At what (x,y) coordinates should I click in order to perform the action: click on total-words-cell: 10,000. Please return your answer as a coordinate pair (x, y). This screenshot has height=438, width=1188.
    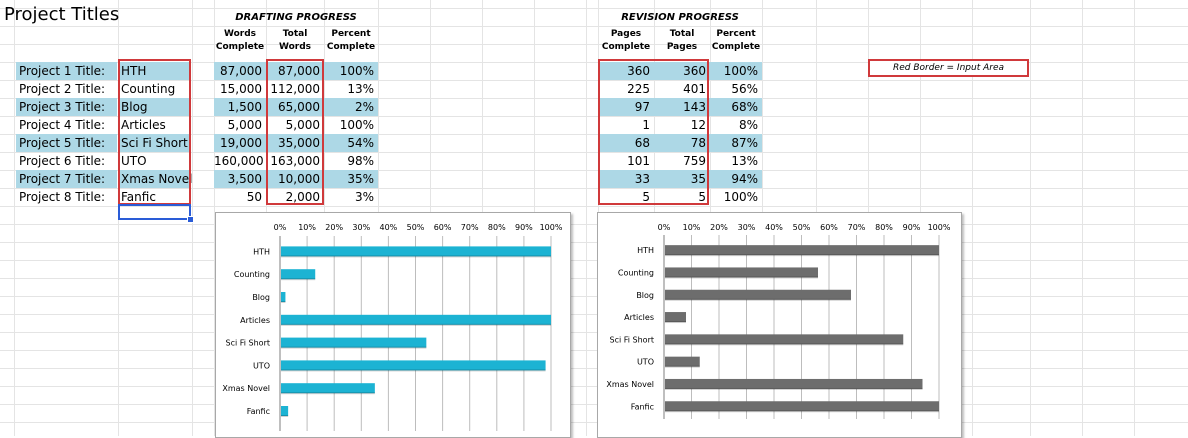
    Looking at the image, I should click on (295, 179).